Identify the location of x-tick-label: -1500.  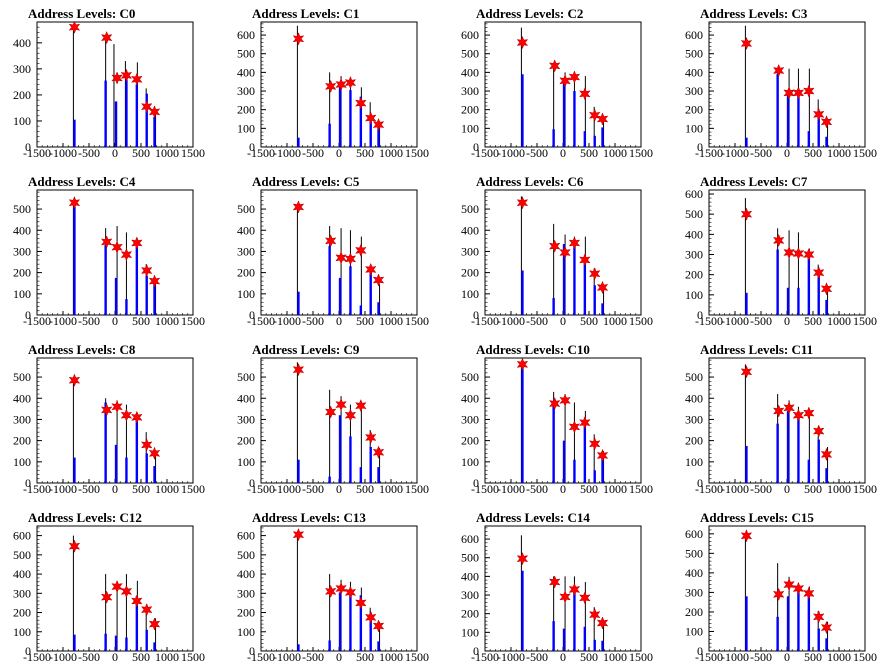
(261, 153).